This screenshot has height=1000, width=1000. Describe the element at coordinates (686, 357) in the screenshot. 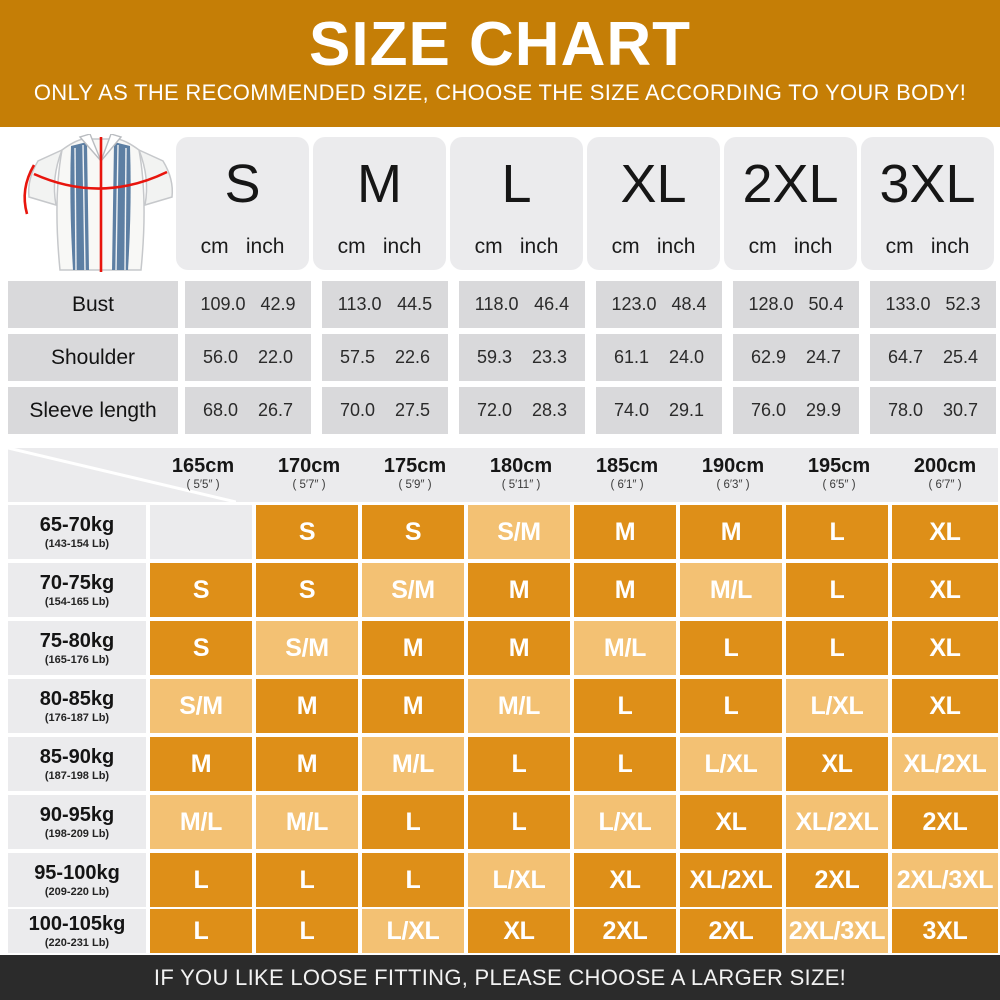

I see `measure-inch-value: 24.0` at that location.